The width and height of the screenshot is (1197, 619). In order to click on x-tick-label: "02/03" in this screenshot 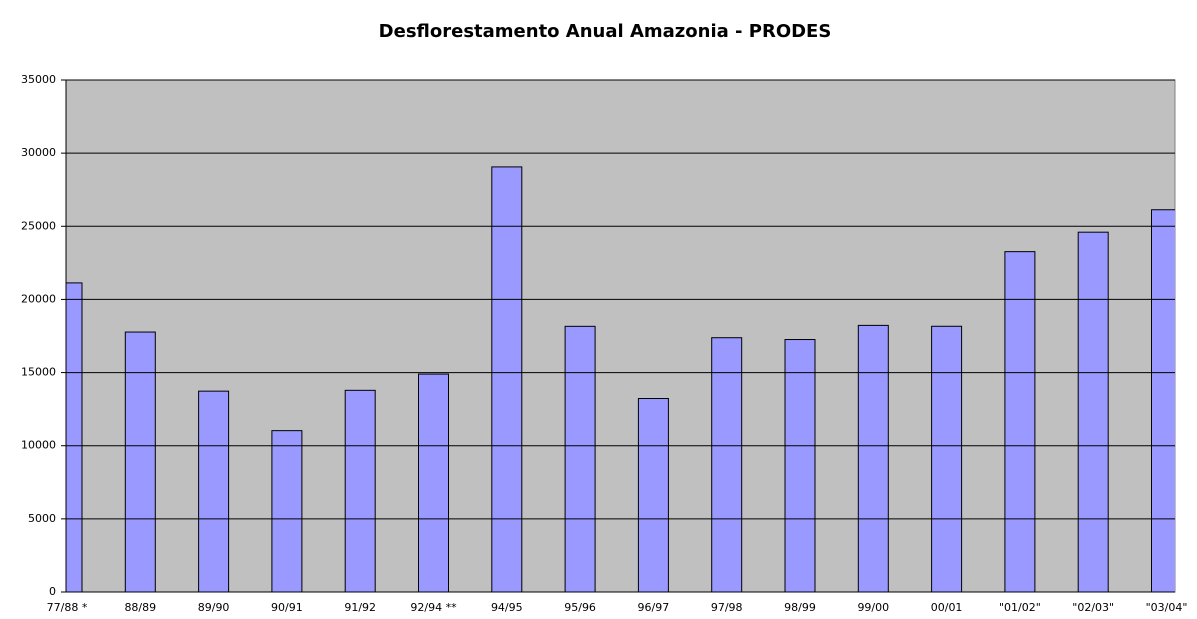, I will do `click(1093, 607)`.